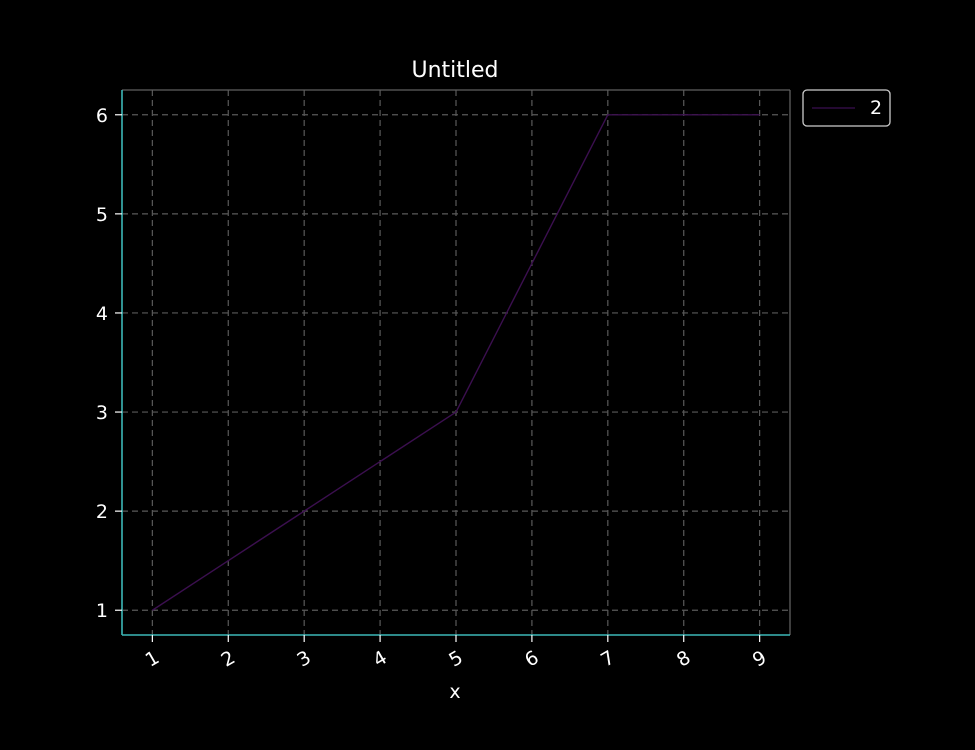  Describe the element at coordinates (454, 70) in the screenshot. I see `chart-title: Untitled` at that location.